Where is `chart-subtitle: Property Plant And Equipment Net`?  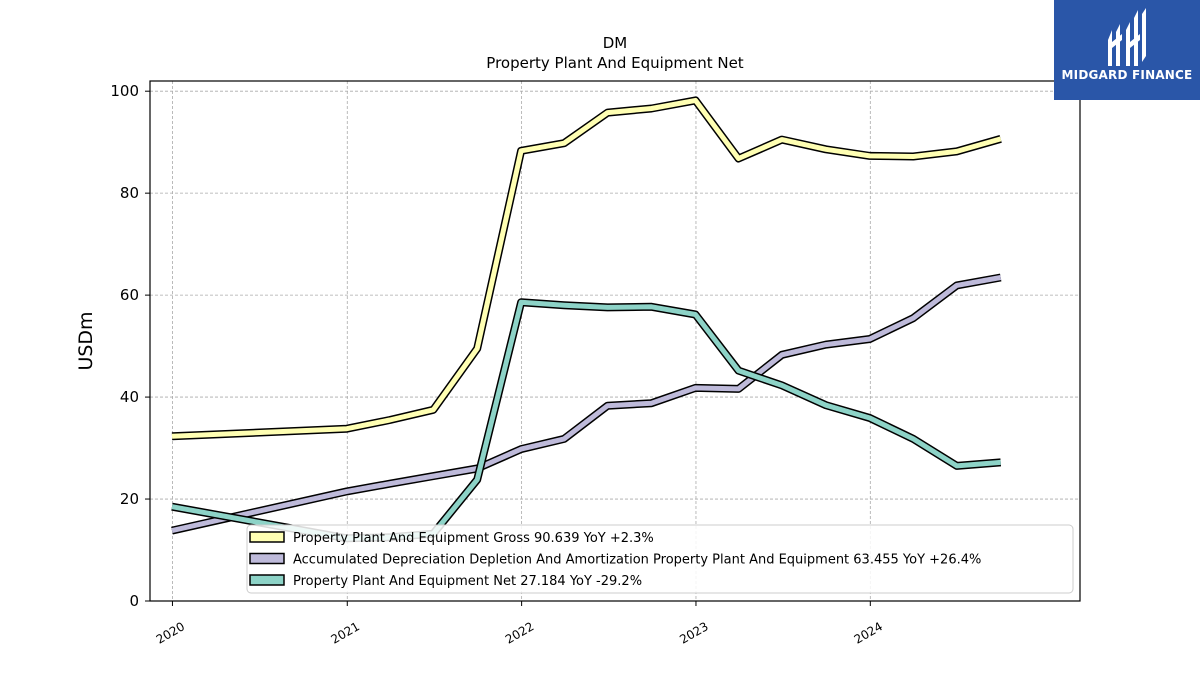
chart-subtitle: Property Plant And Equipment Net is located at coordinates (614, 63).